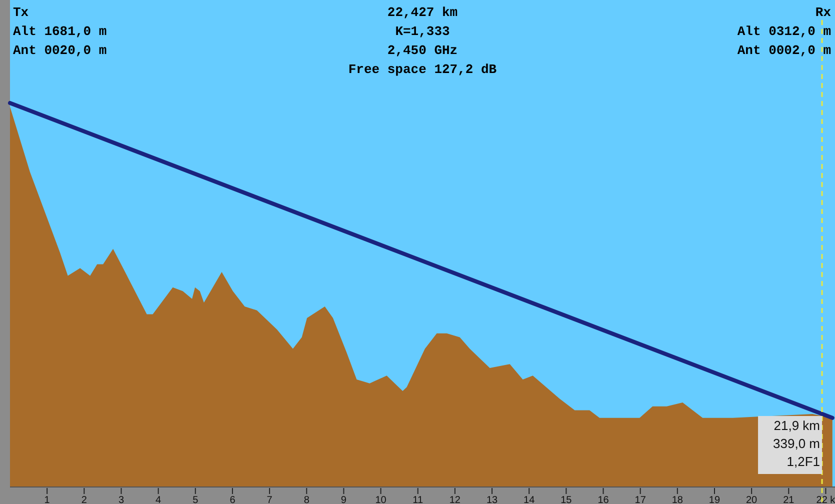 The width and height of the screenshot is (835, 504). I want to click on x-tick-label: 2, so click(84, 499).